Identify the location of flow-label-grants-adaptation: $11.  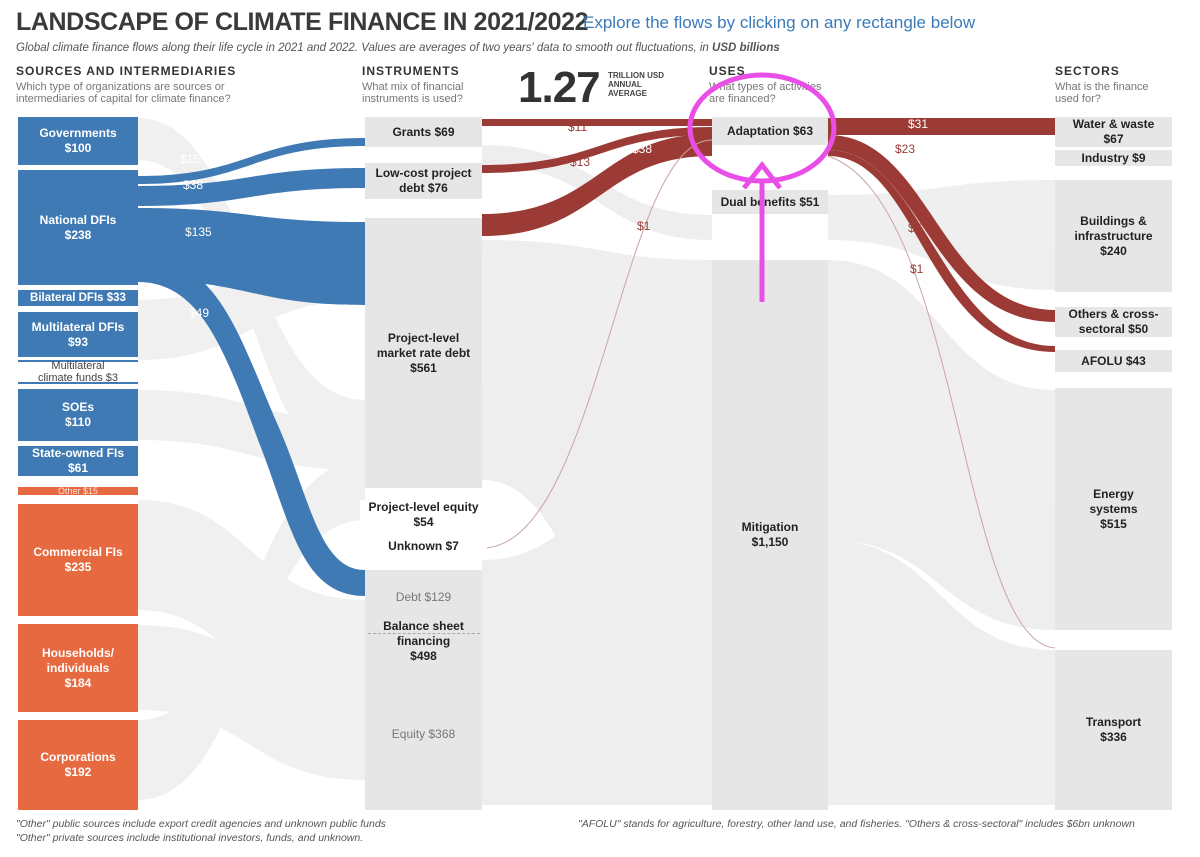
(578, 127).